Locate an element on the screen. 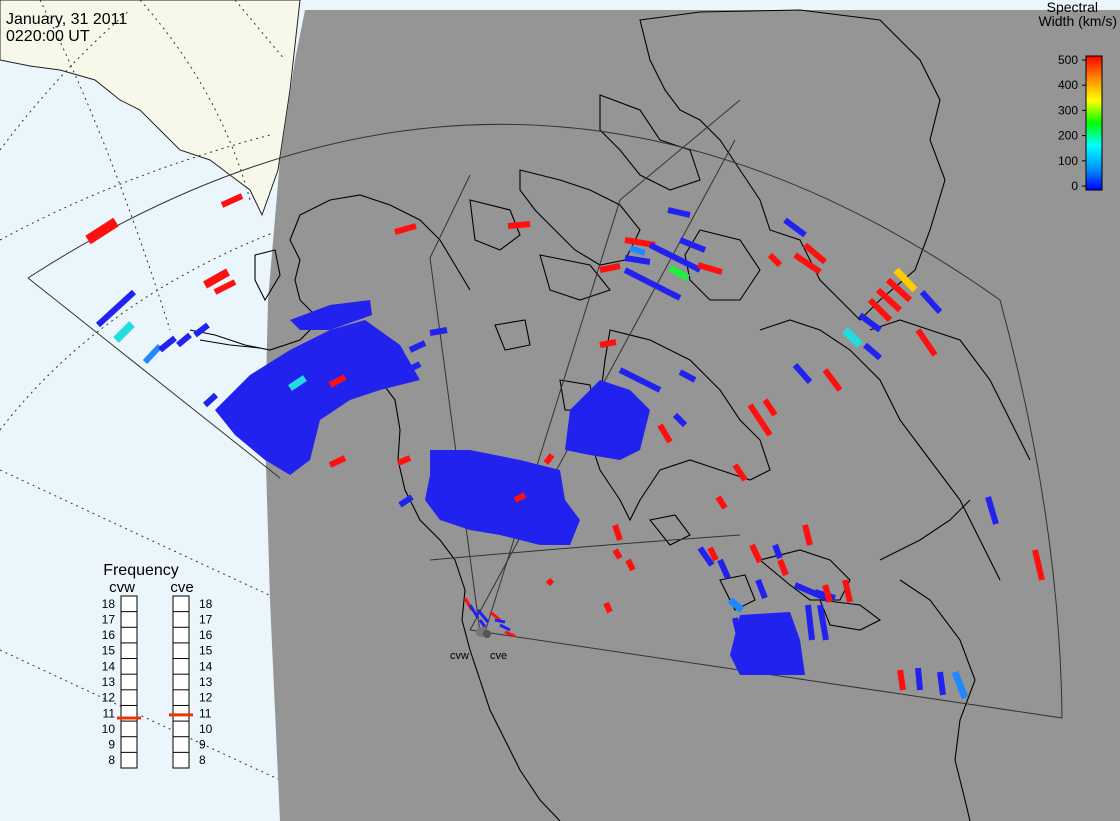 Image resolution: width=1120 pixels, height=821 pixels. frequency-tick-label: 17 is located at coordinates (206, 619).